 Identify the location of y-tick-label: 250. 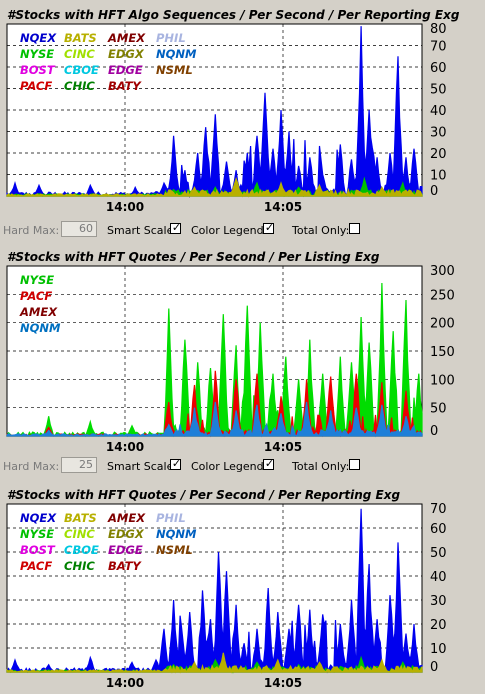
(442, 295).